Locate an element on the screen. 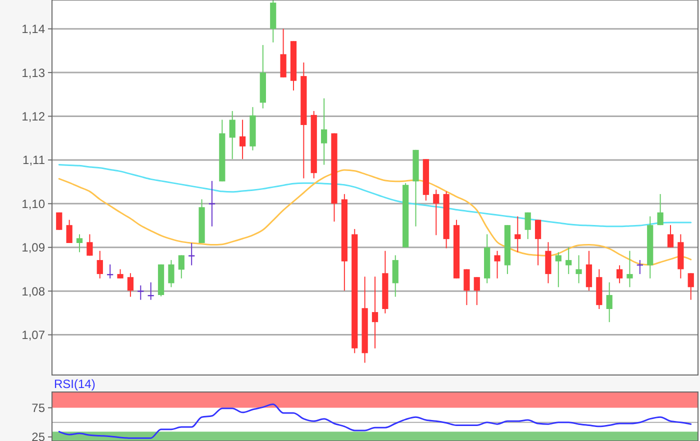 The width and height of the screenshot is (700, 441). y-tick-label: 25 is located at coordinates (39, 435).